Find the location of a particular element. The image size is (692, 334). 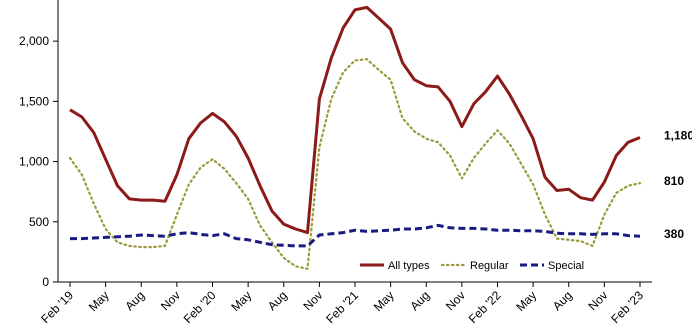

legend-label: Special is located at coordinates (566, 266).